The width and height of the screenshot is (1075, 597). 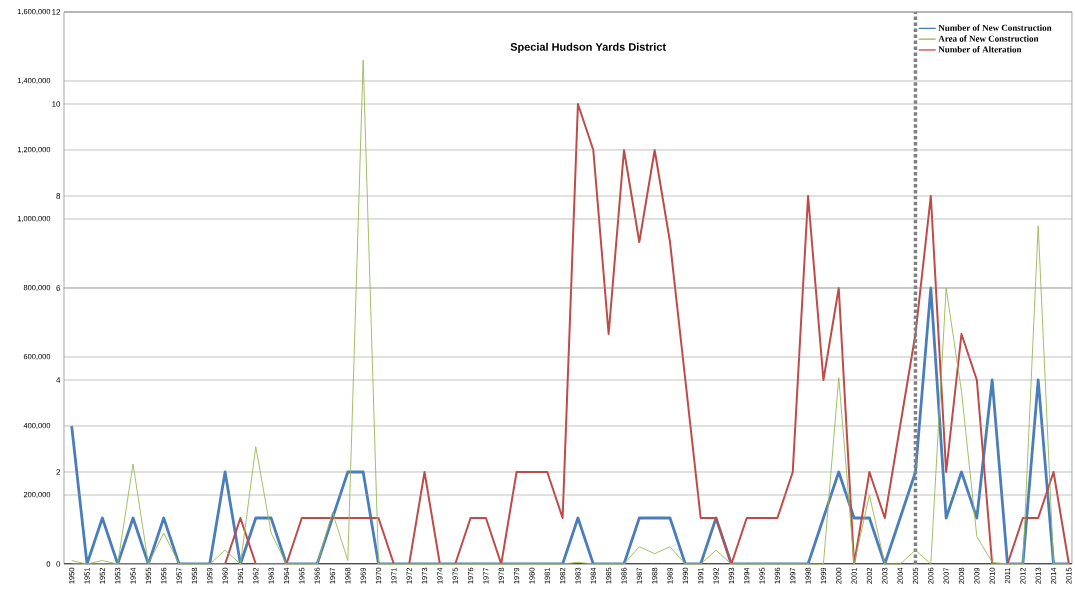 I want to click on legend-label: Number of Alteration, so click(x=980, y=49).